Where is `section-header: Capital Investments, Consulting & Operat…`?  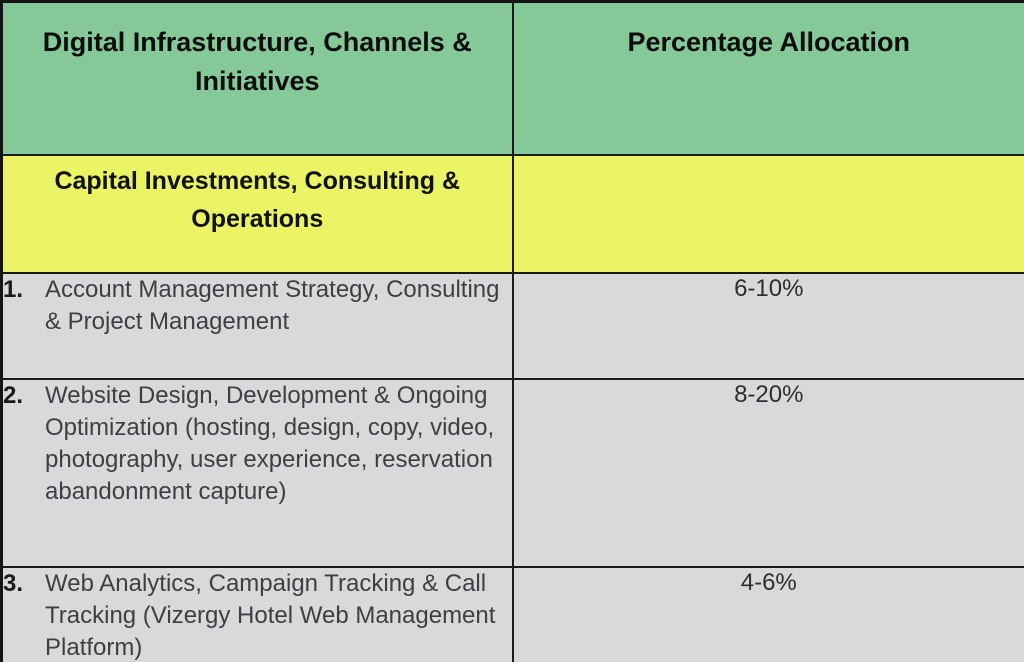 section-header: Capital Investments, Consulting & Operat… is located at coordinates (257, 214).